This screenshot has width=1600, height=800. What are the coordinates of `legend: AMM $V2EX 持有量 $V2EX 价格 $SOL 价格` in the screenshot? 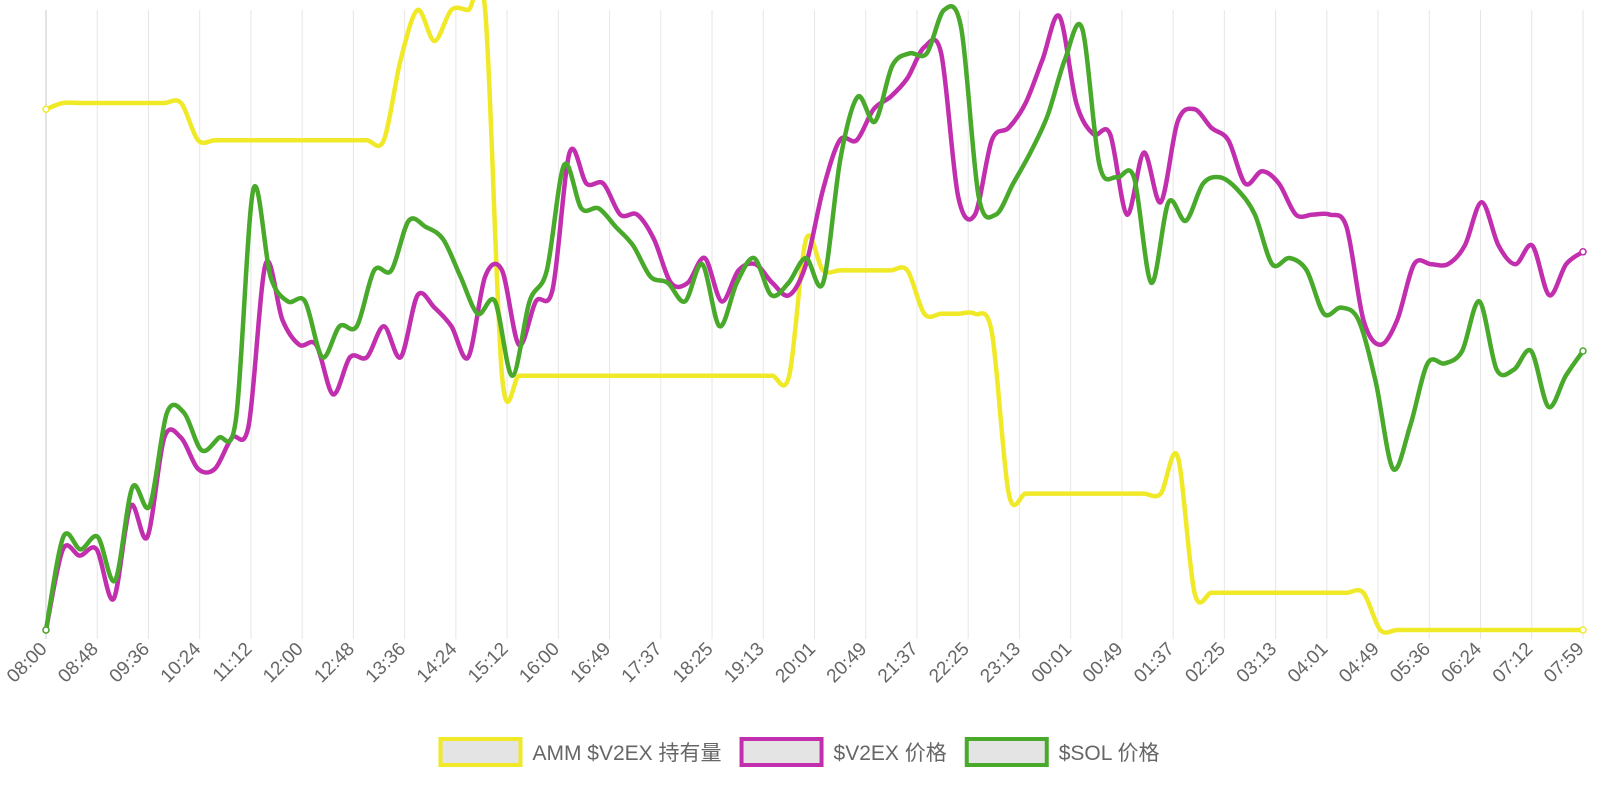 It's located at (799, 752).